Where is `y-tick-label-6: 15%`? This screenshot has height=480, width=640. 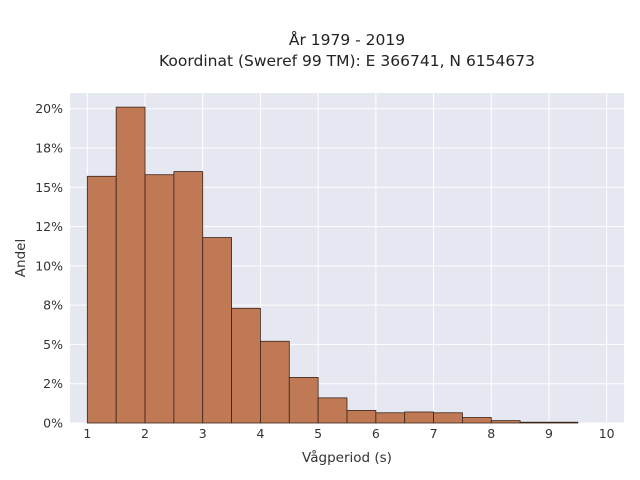
y-tick-label-6: 15% is located at coordinates (49, 187).